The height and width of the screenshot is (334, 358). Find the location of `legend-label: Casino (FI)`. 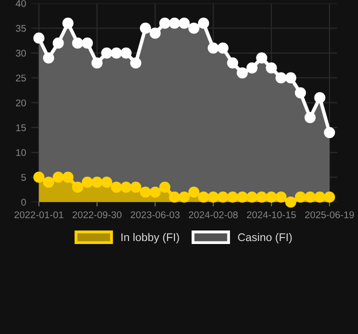

legend-label: Casino (FI) is located at coordinates (265, 238).